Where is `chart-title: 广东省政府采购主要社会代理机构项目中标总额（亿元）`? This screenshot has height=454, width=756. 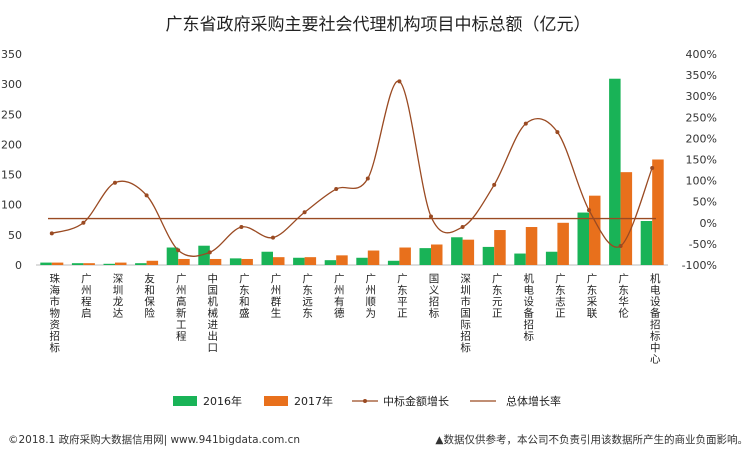
chart-title: 广东省政府采购主要社会代理机构项目中标总额（亿元） is located at coordinates (378, 25).